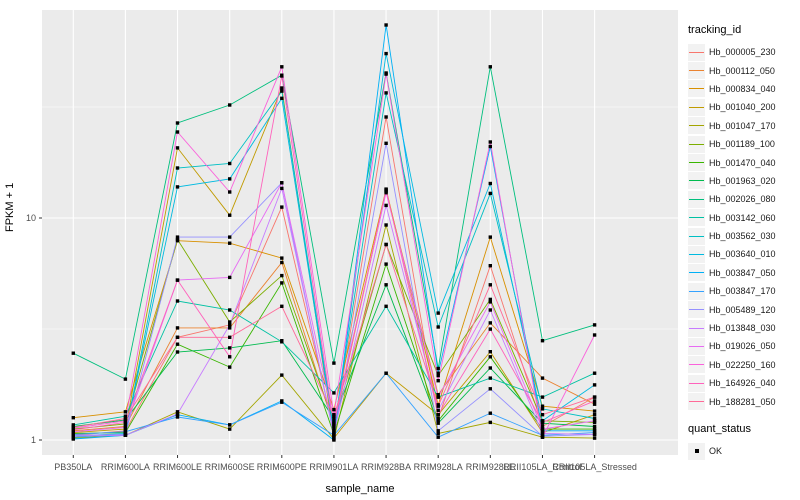 The image size is (800, 500). I want to click on legend-item: Hb_022250_160, so click(743, 365).